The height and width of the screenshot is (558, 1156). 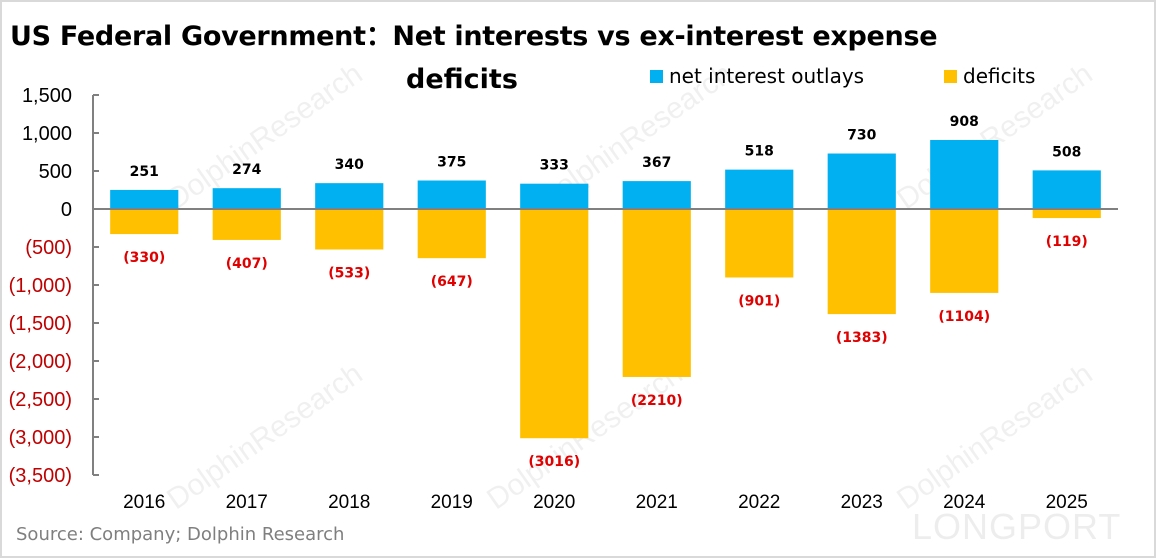 I want to click on data-label-net-interest: 908, so click(x=964, y=122).